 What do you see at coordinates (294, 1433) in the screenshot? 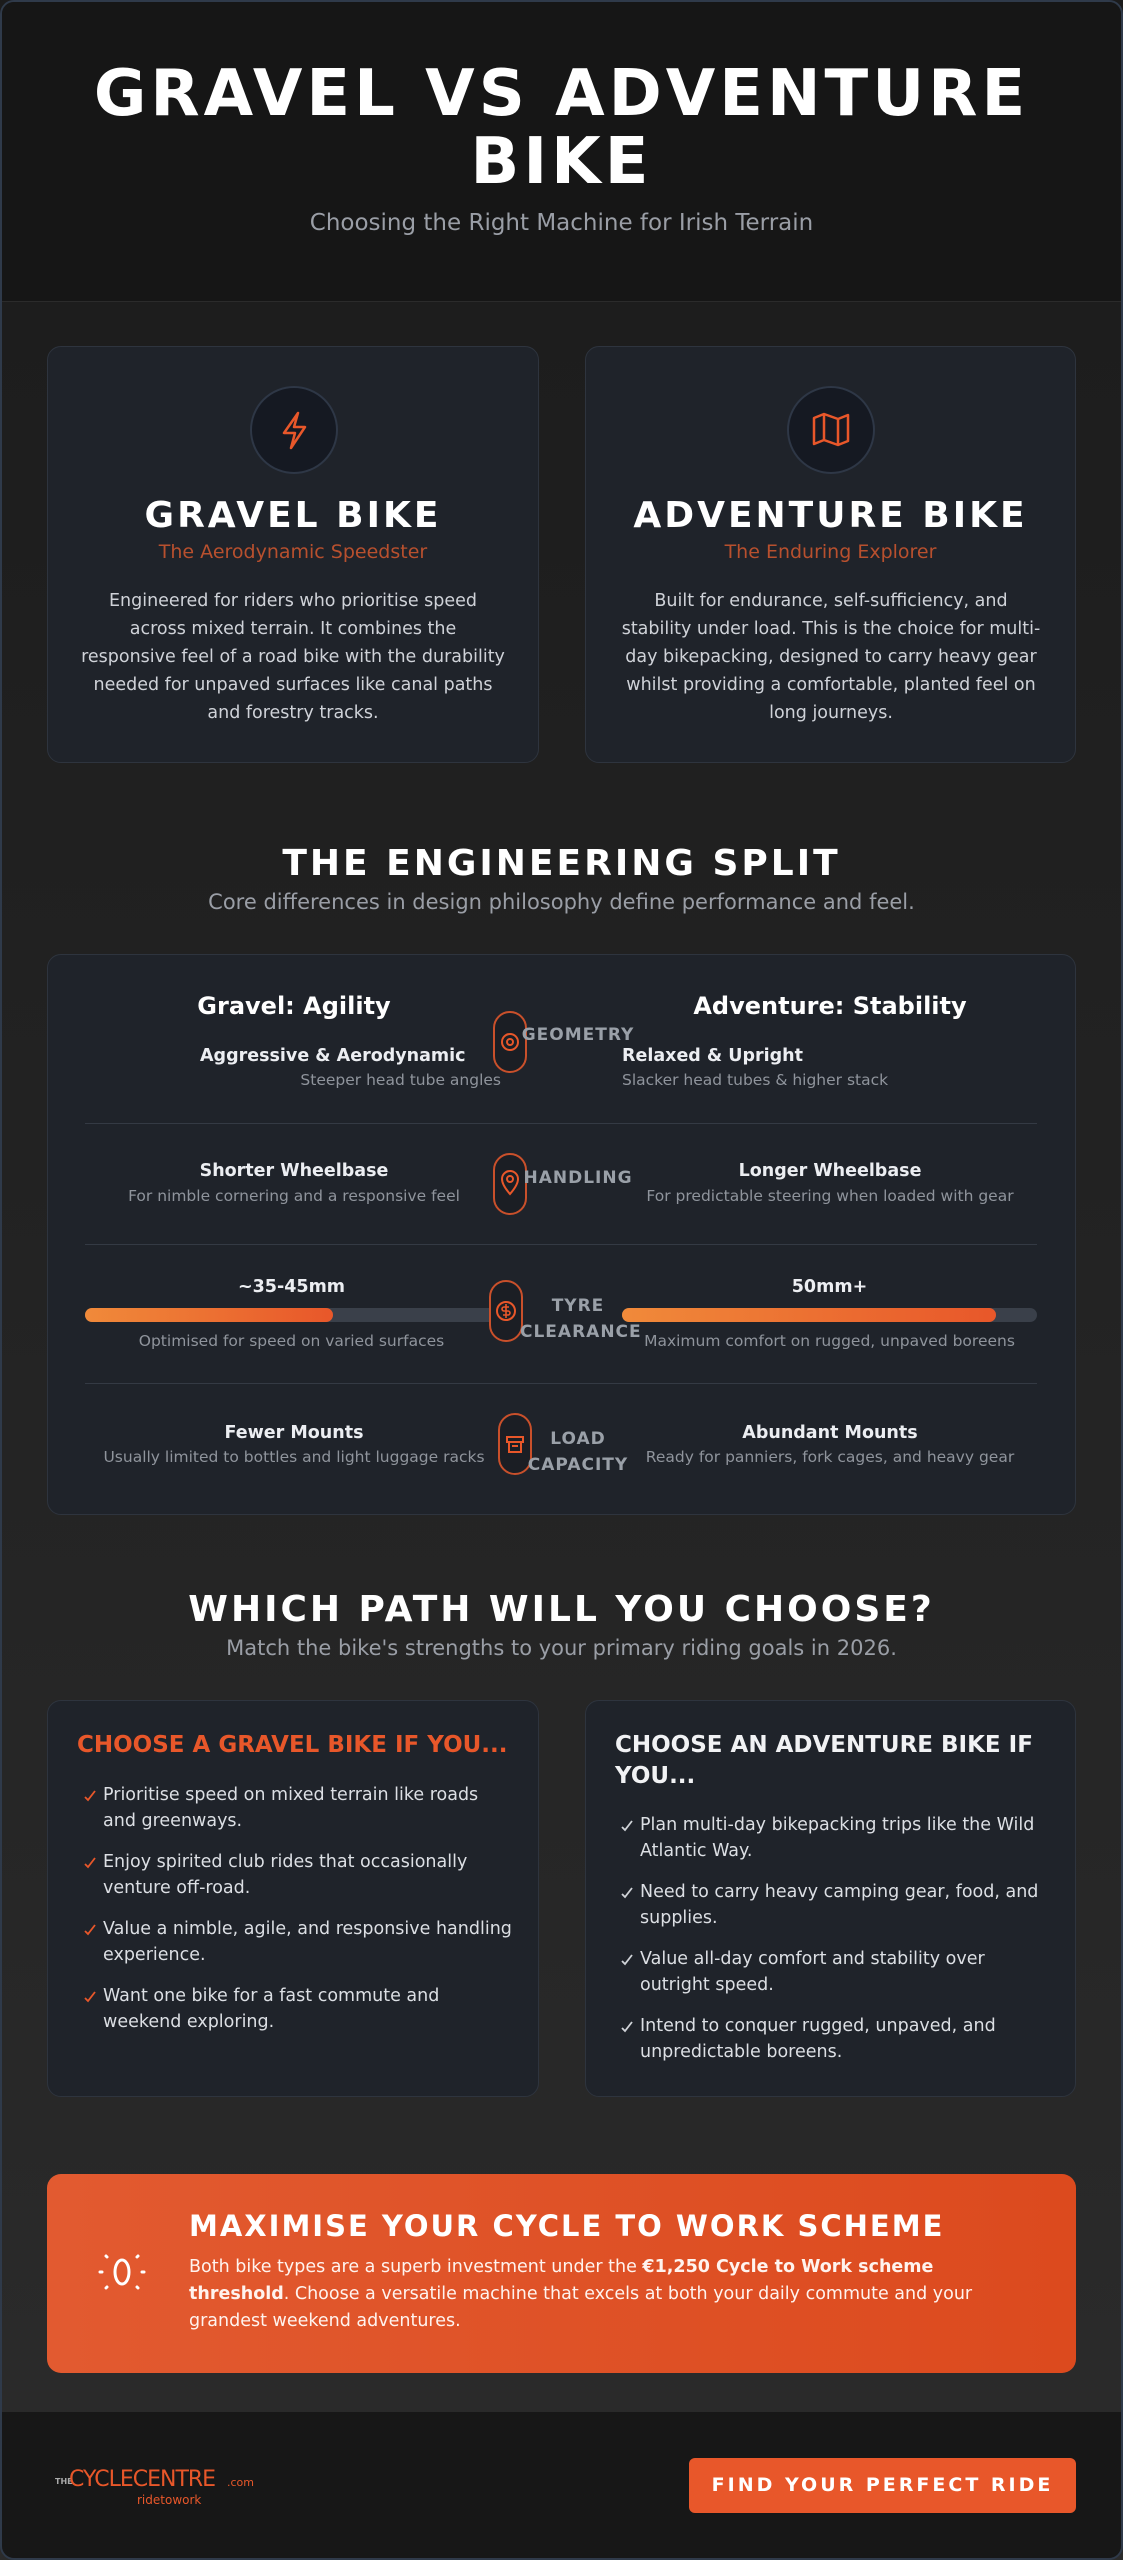
I see `left-title: Fewer Mounts` at bounding box center [294, 1433].